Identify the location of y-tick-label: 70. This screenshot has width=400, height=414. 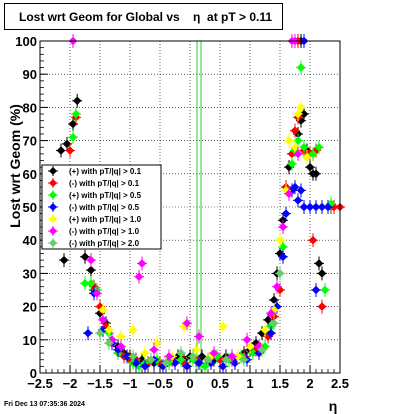
(30, 141).